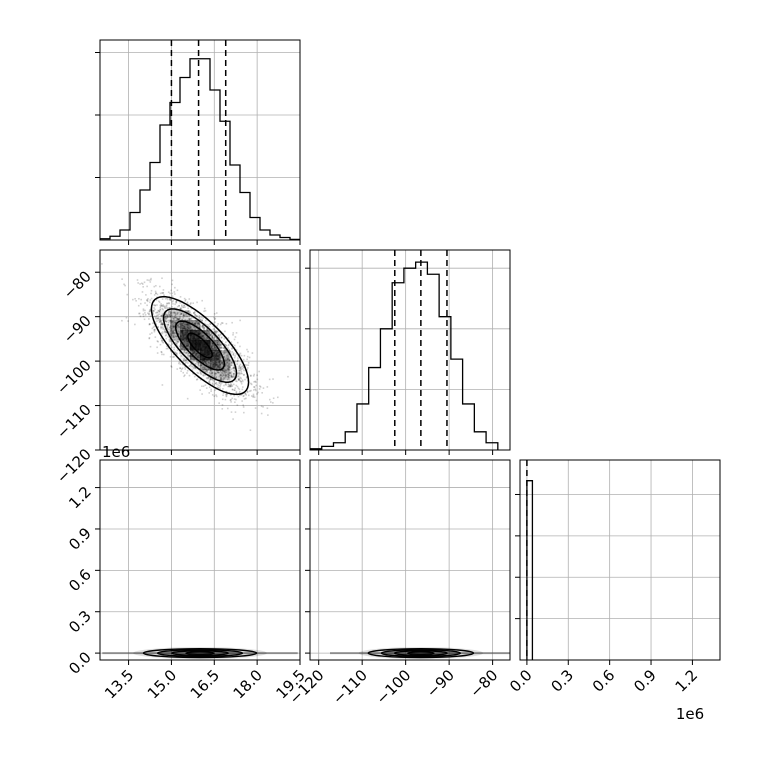 This screenshot has width=760, height=760. What do you see at coordinates (410, 560) in the screenshot?
I see `scatter-bc-grid` at bounding box center [410, 560].